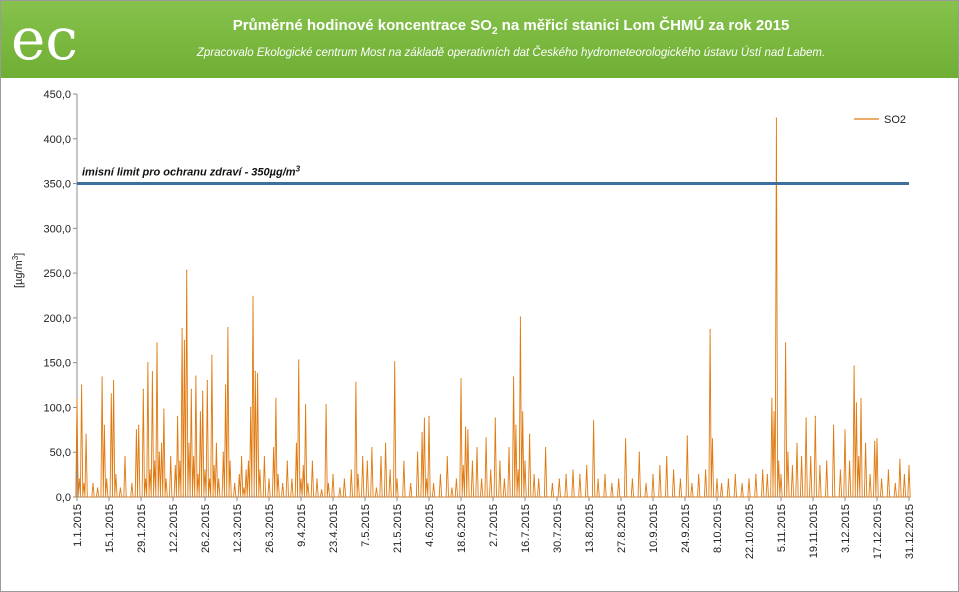  Describe the element at coordinates (57, 364) in the screenshot. I see `y-tick-label: 150,0` at that location.